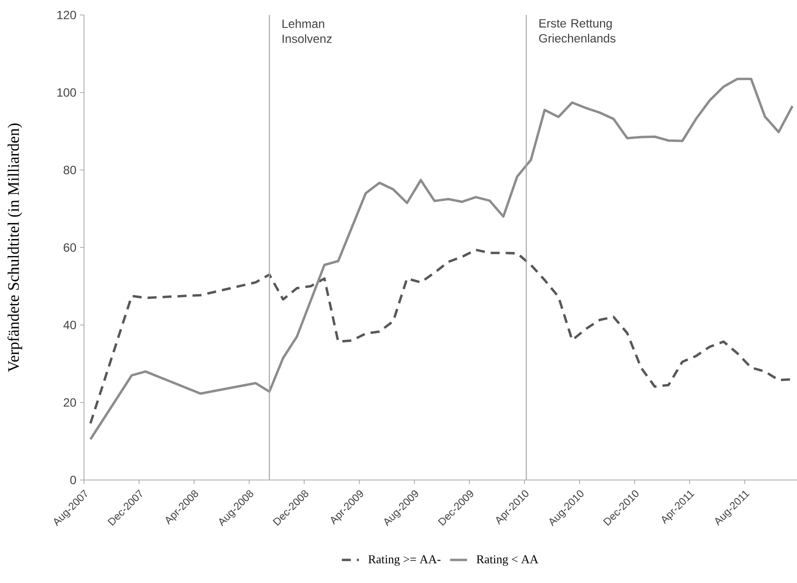 The height and width of the screenshot is (583, 797). Describe the element at coordinates (507, 560) in the screenshot. I see `legend-label: Rating < AA` at that location.